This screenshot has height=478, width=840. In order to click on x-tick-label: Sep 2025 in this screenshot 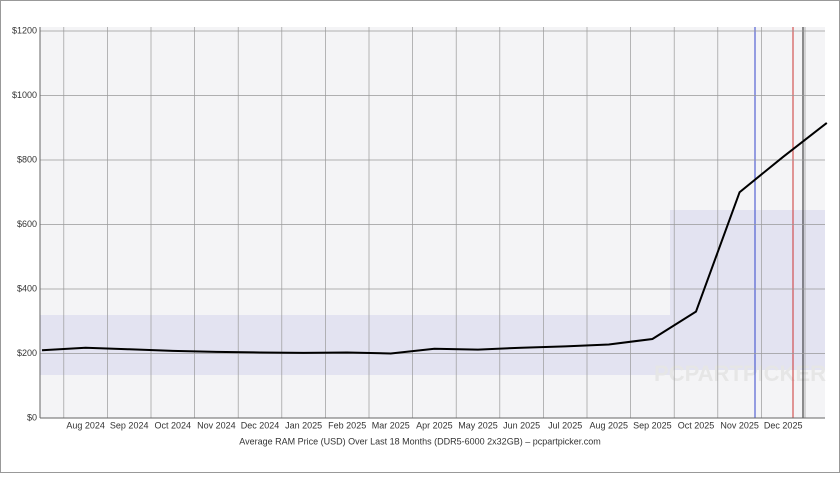, I will do `click(652, 425)`.